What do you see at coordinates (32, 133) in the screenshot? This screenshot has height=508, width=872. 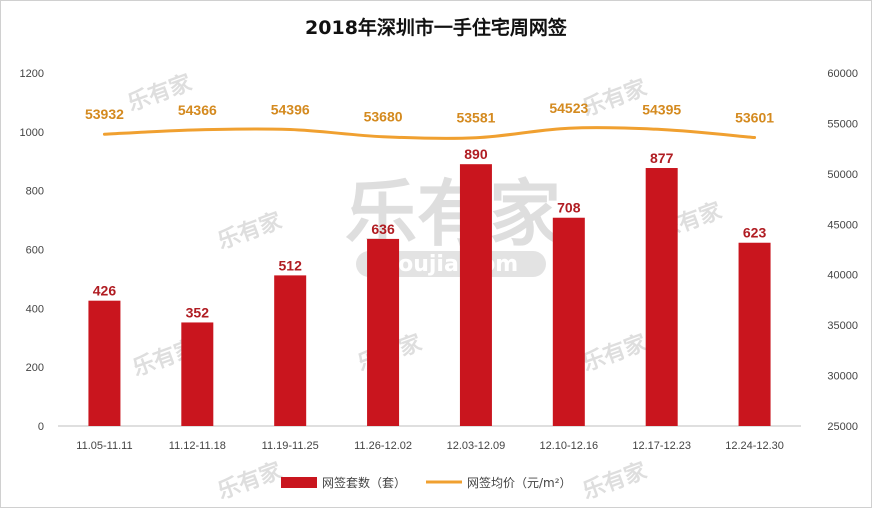 I see `left-axis-tick-label: 1000` at bounding box center [32, 133].